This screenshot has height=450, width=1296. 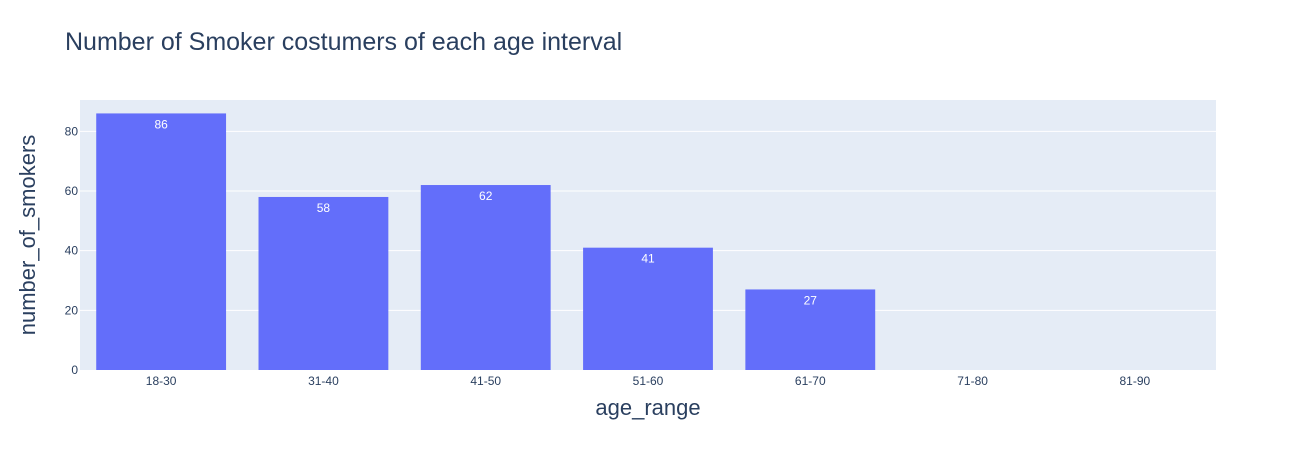 What do you see at coordinates (74, 370) in the screenshot?
I see `y-tick-label: 0` at bounding box center [74, 370].